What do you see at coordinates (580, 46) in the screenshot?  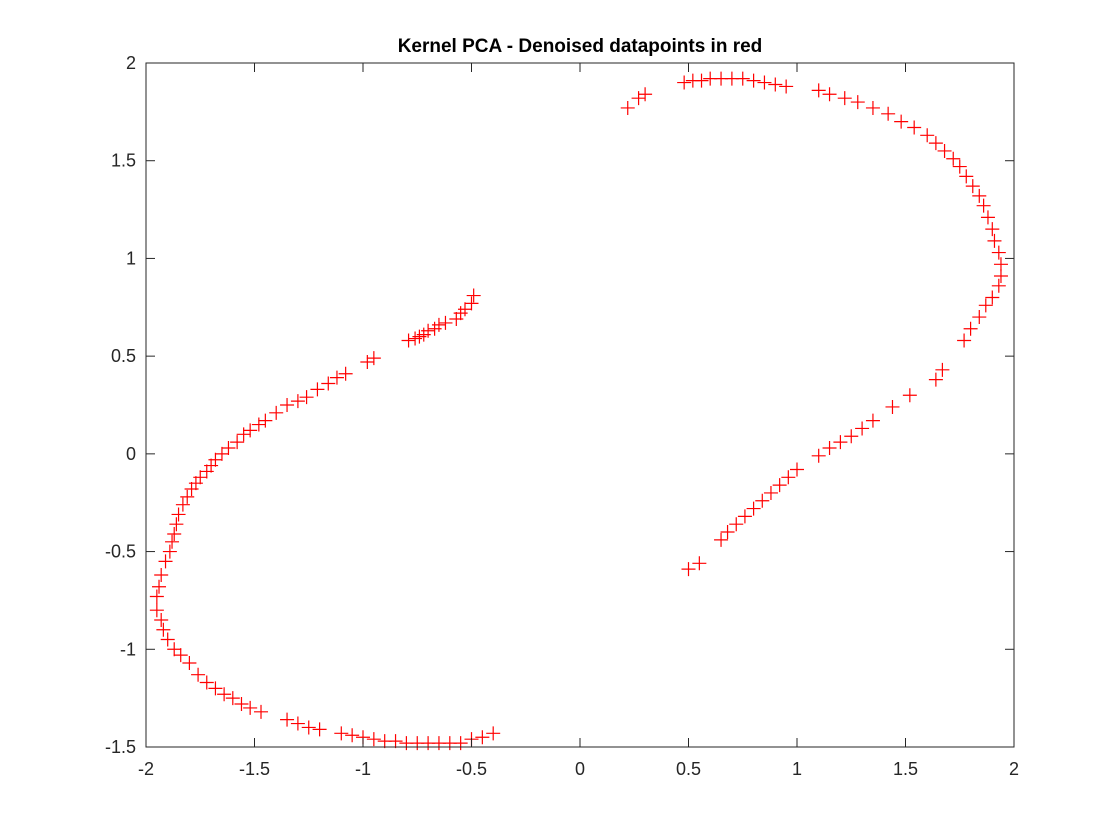 I see `chart-title: Kernel PCA - Denoised datapoints in red` at bounding box center [580, 46].